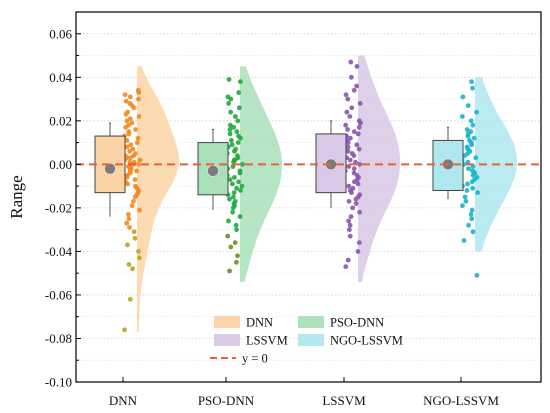  I want to click on legend-label: NGO-LSSVM, so click(366, 341).